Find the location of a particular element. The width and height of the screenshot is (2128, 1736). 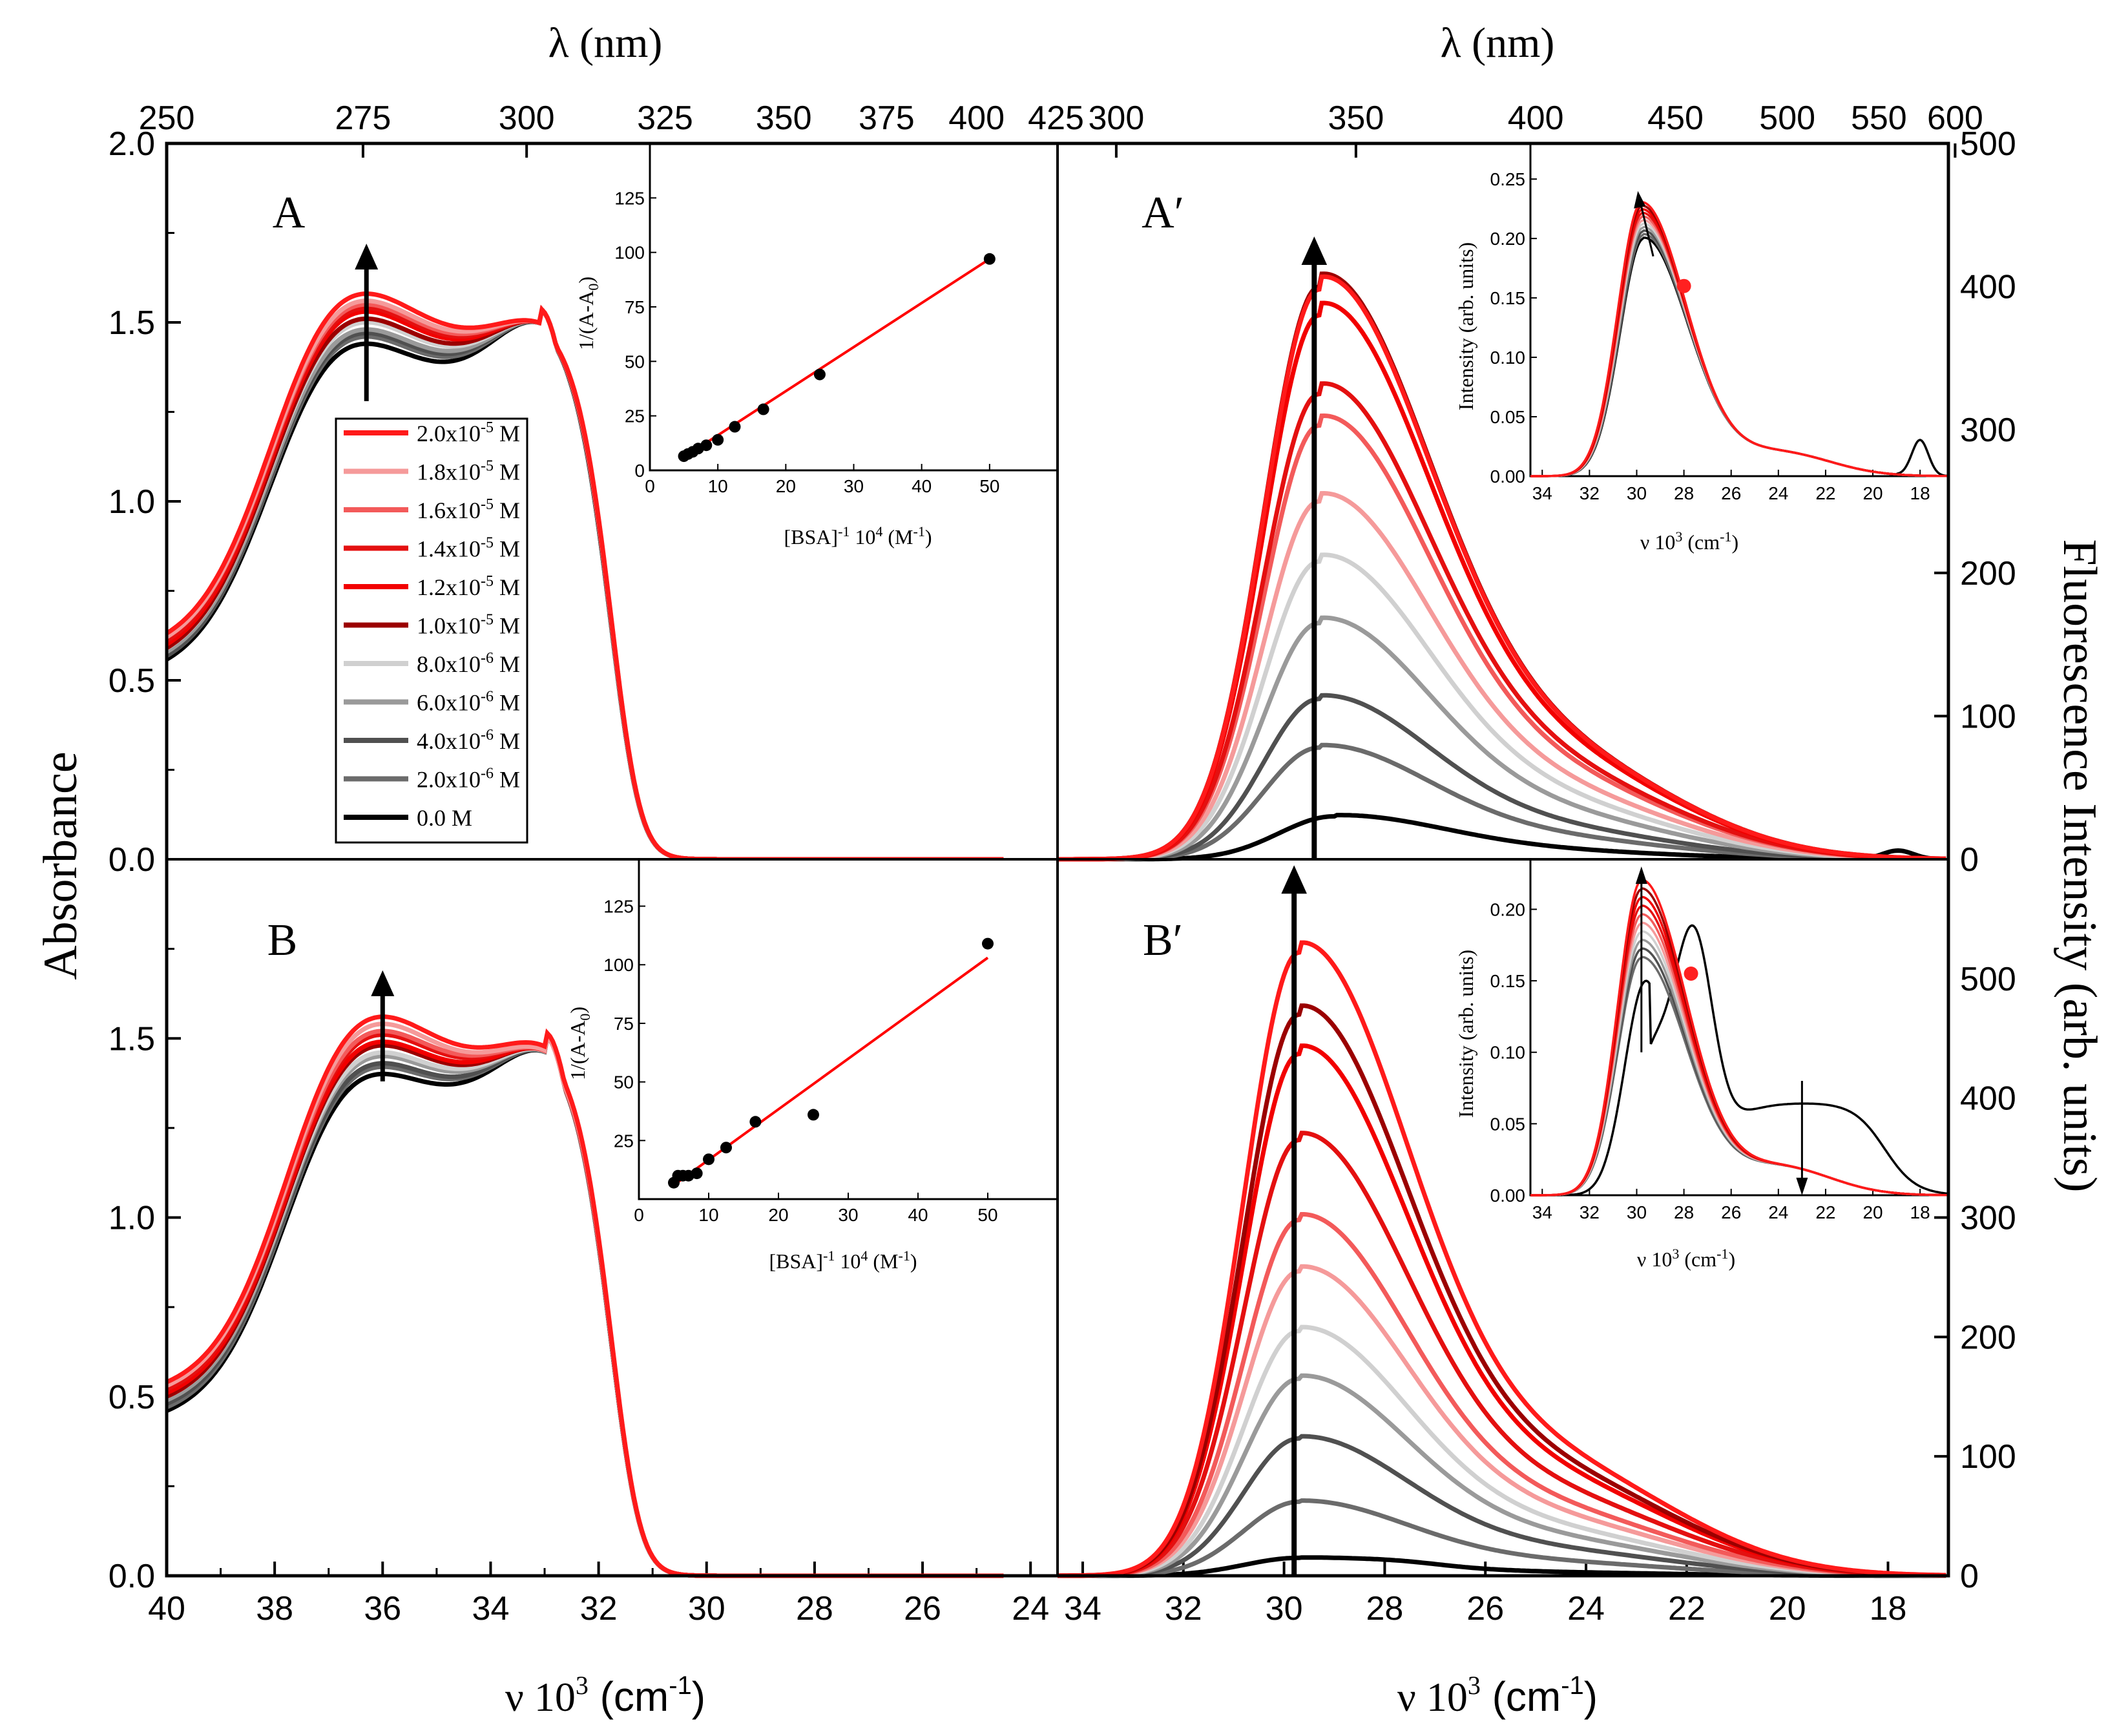

top-x-axis-label-left: λ (nm) is located at coordinates (605, 43).